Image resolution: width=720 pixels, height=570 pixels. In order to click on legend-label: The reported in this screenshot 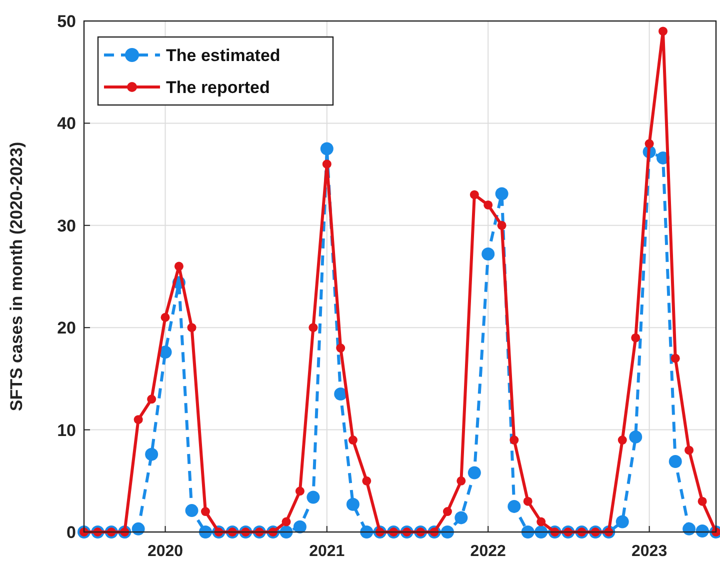, I will do `click(218, 87)`.